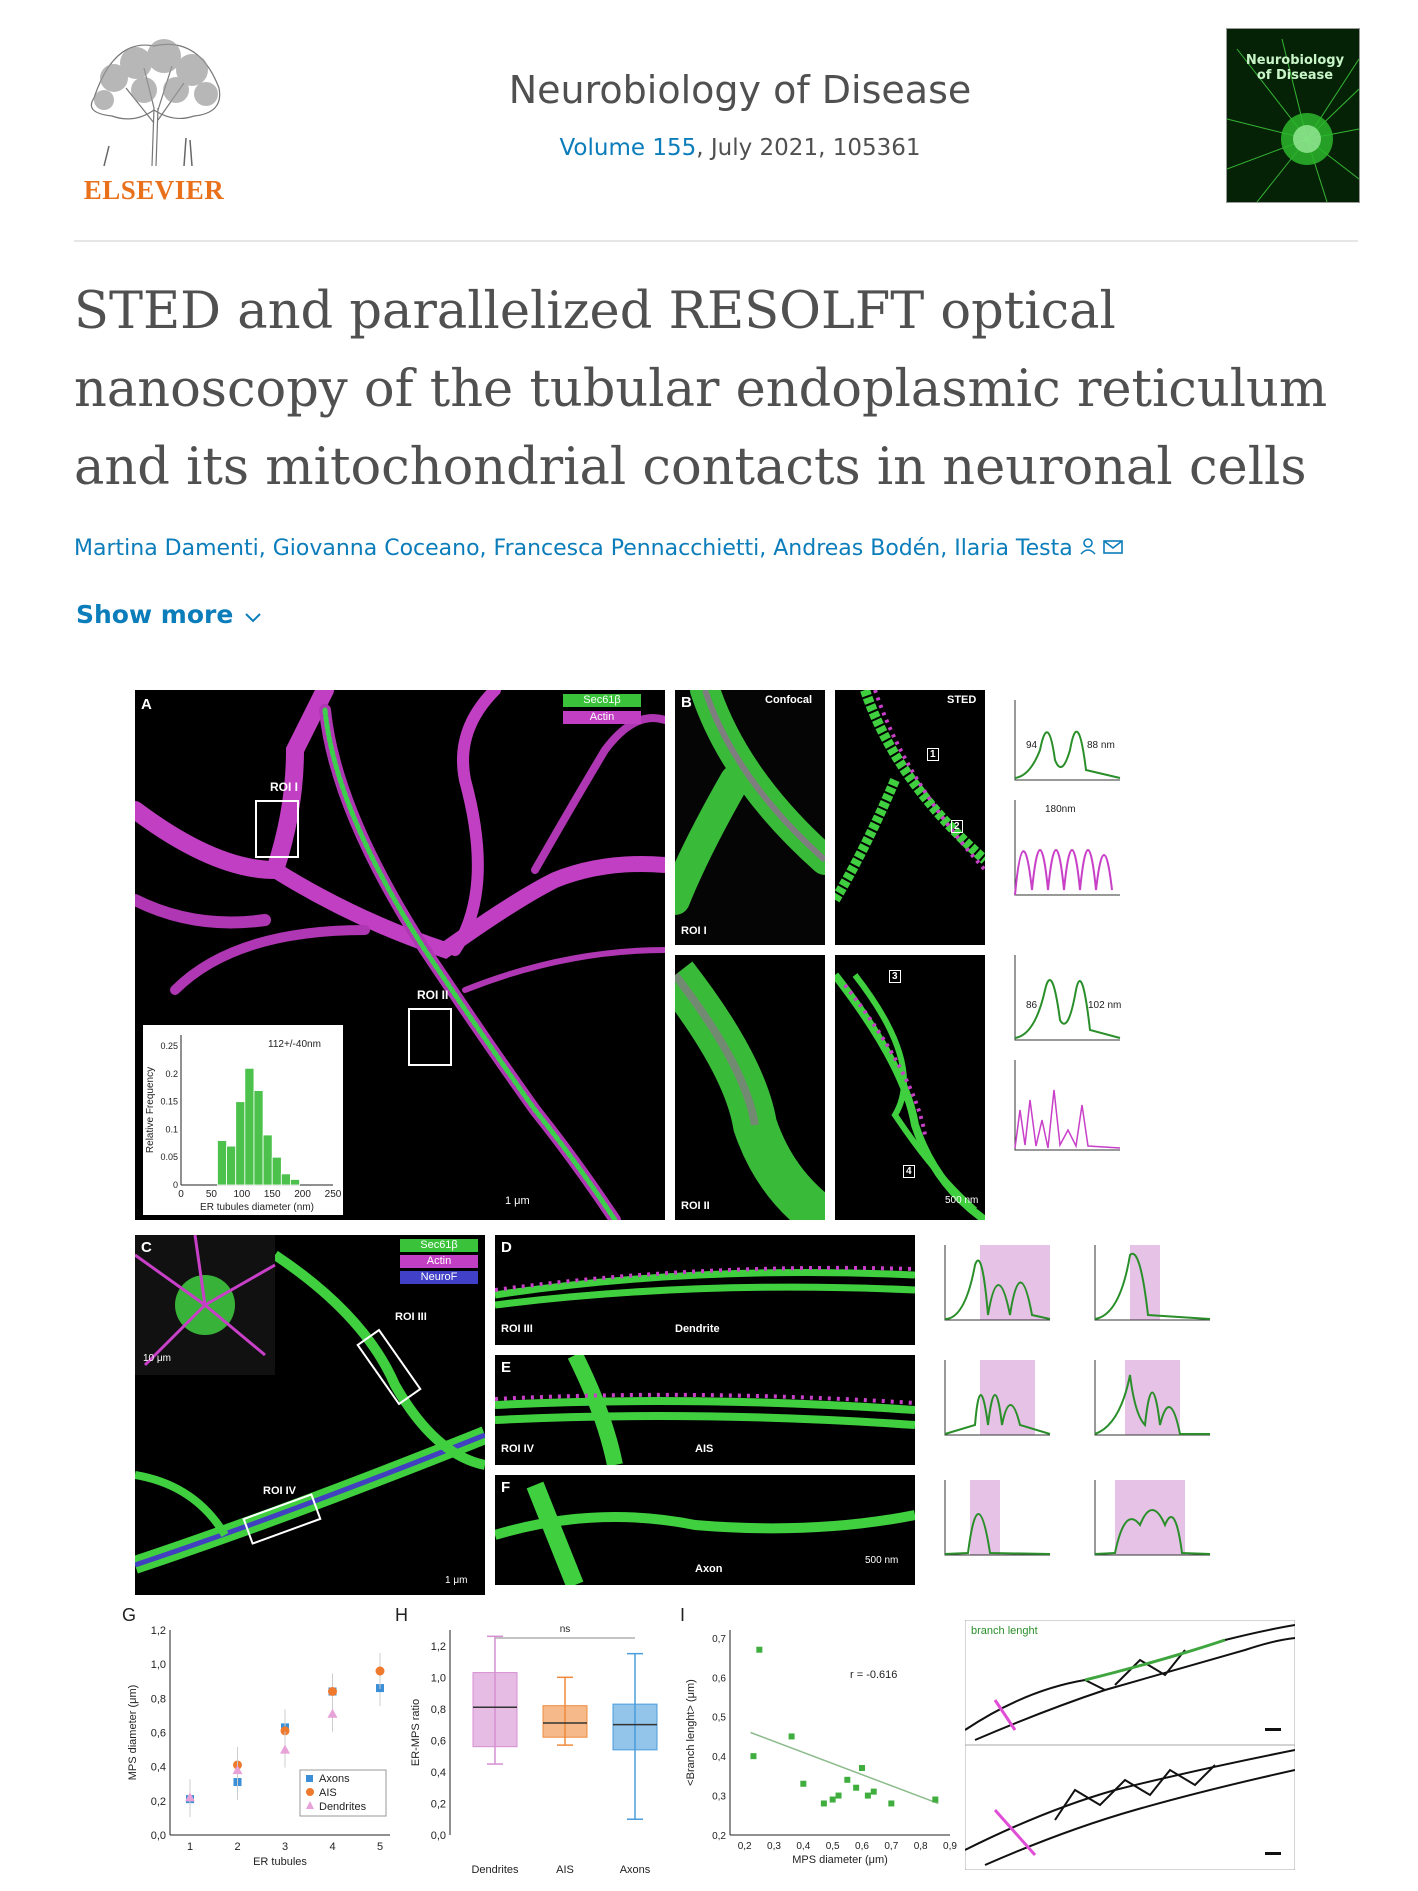 The height and width of the screenshot is (1891, 1418). What do you see at coordinates (704, 1449) in the screenshot?
I see `segment-label: AIS` at bounding box center [704, 1449].